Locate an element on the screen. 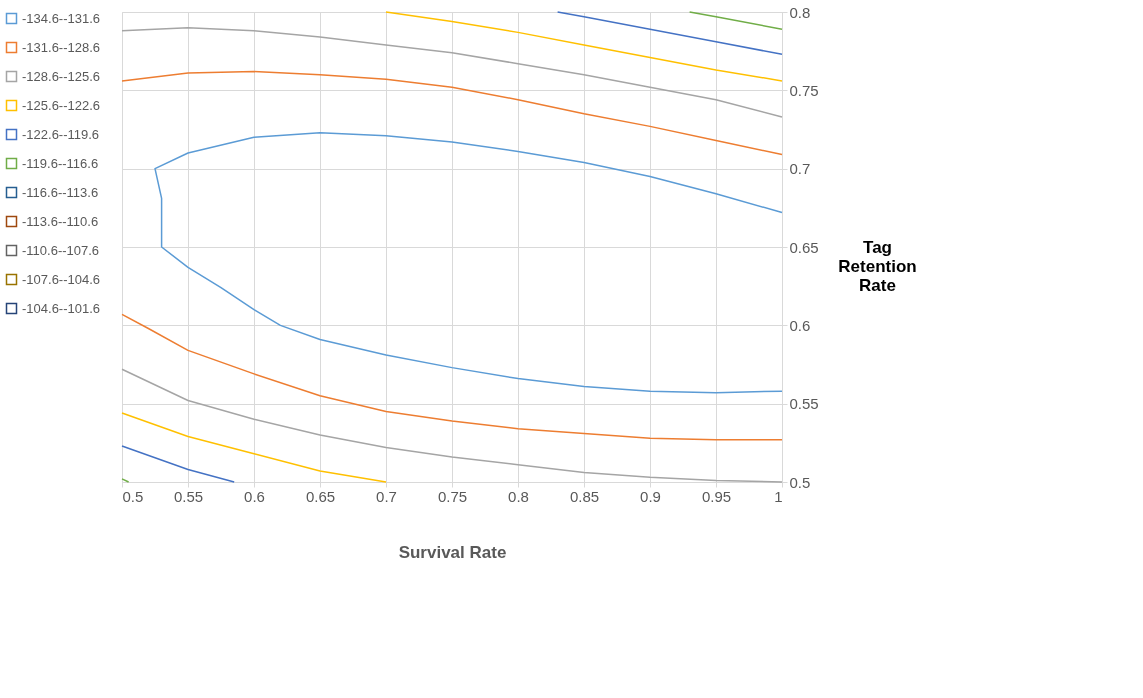  legend-label: -116.6--113.6 is located at coordinates (60, 192).